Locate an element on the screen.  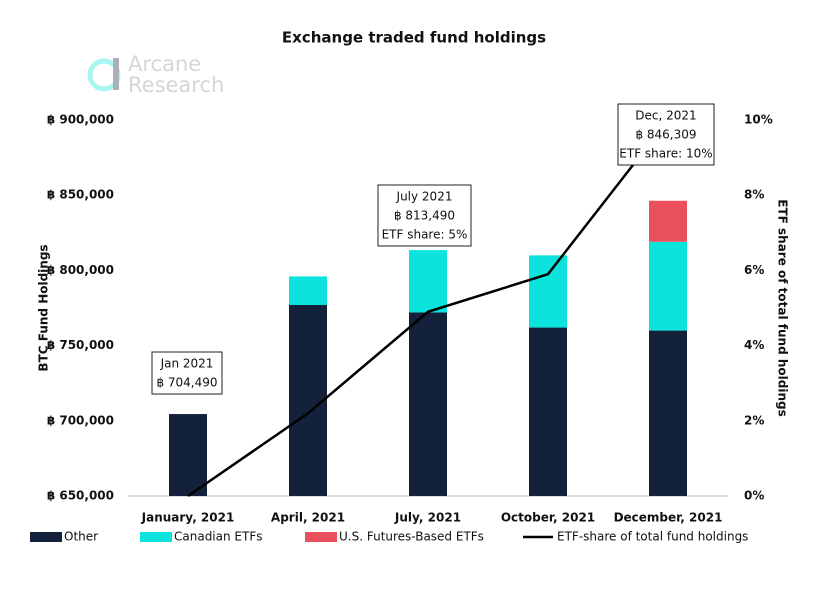
legend-label: Canadian ETFs is located at coordinates (218, 537).